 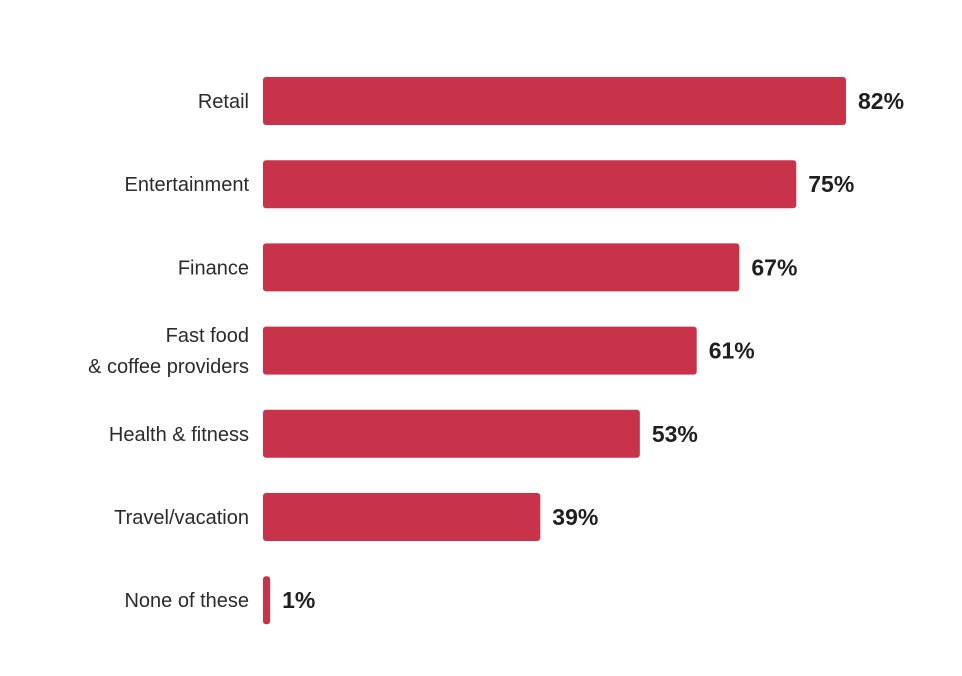 I want to click on category-label: Fast food & coffee providers, so click(x=168, y=351).